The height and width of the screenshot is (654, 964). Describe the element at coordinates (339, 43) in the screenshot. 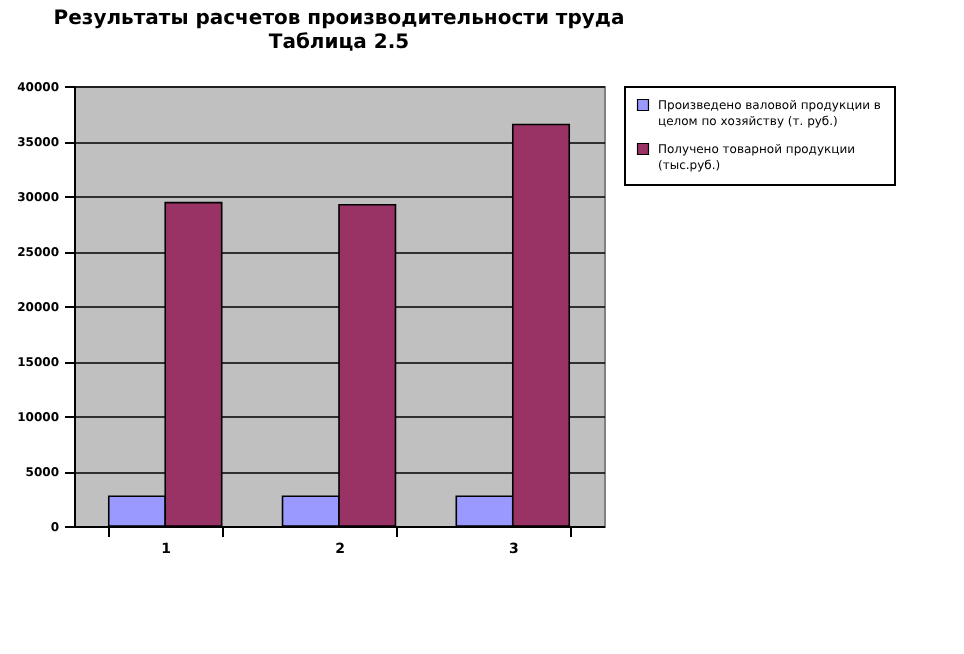

I see `chart-subtitle: Таблица 2.5` at that location.